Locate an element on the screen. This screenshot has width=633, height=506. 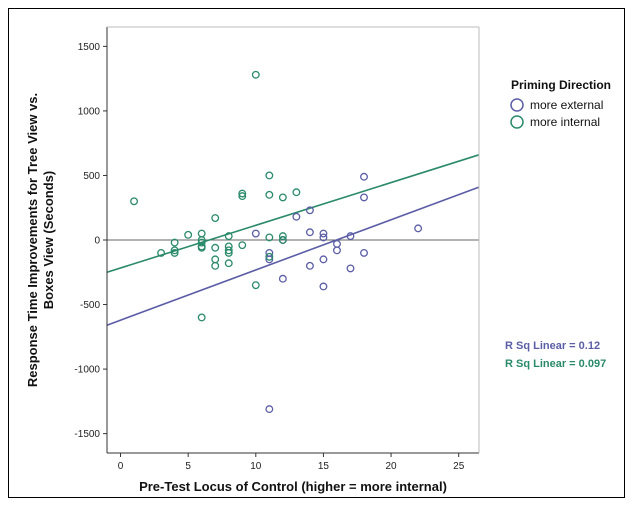
x-tick-label: 5 is located at coordinates (188, 466).